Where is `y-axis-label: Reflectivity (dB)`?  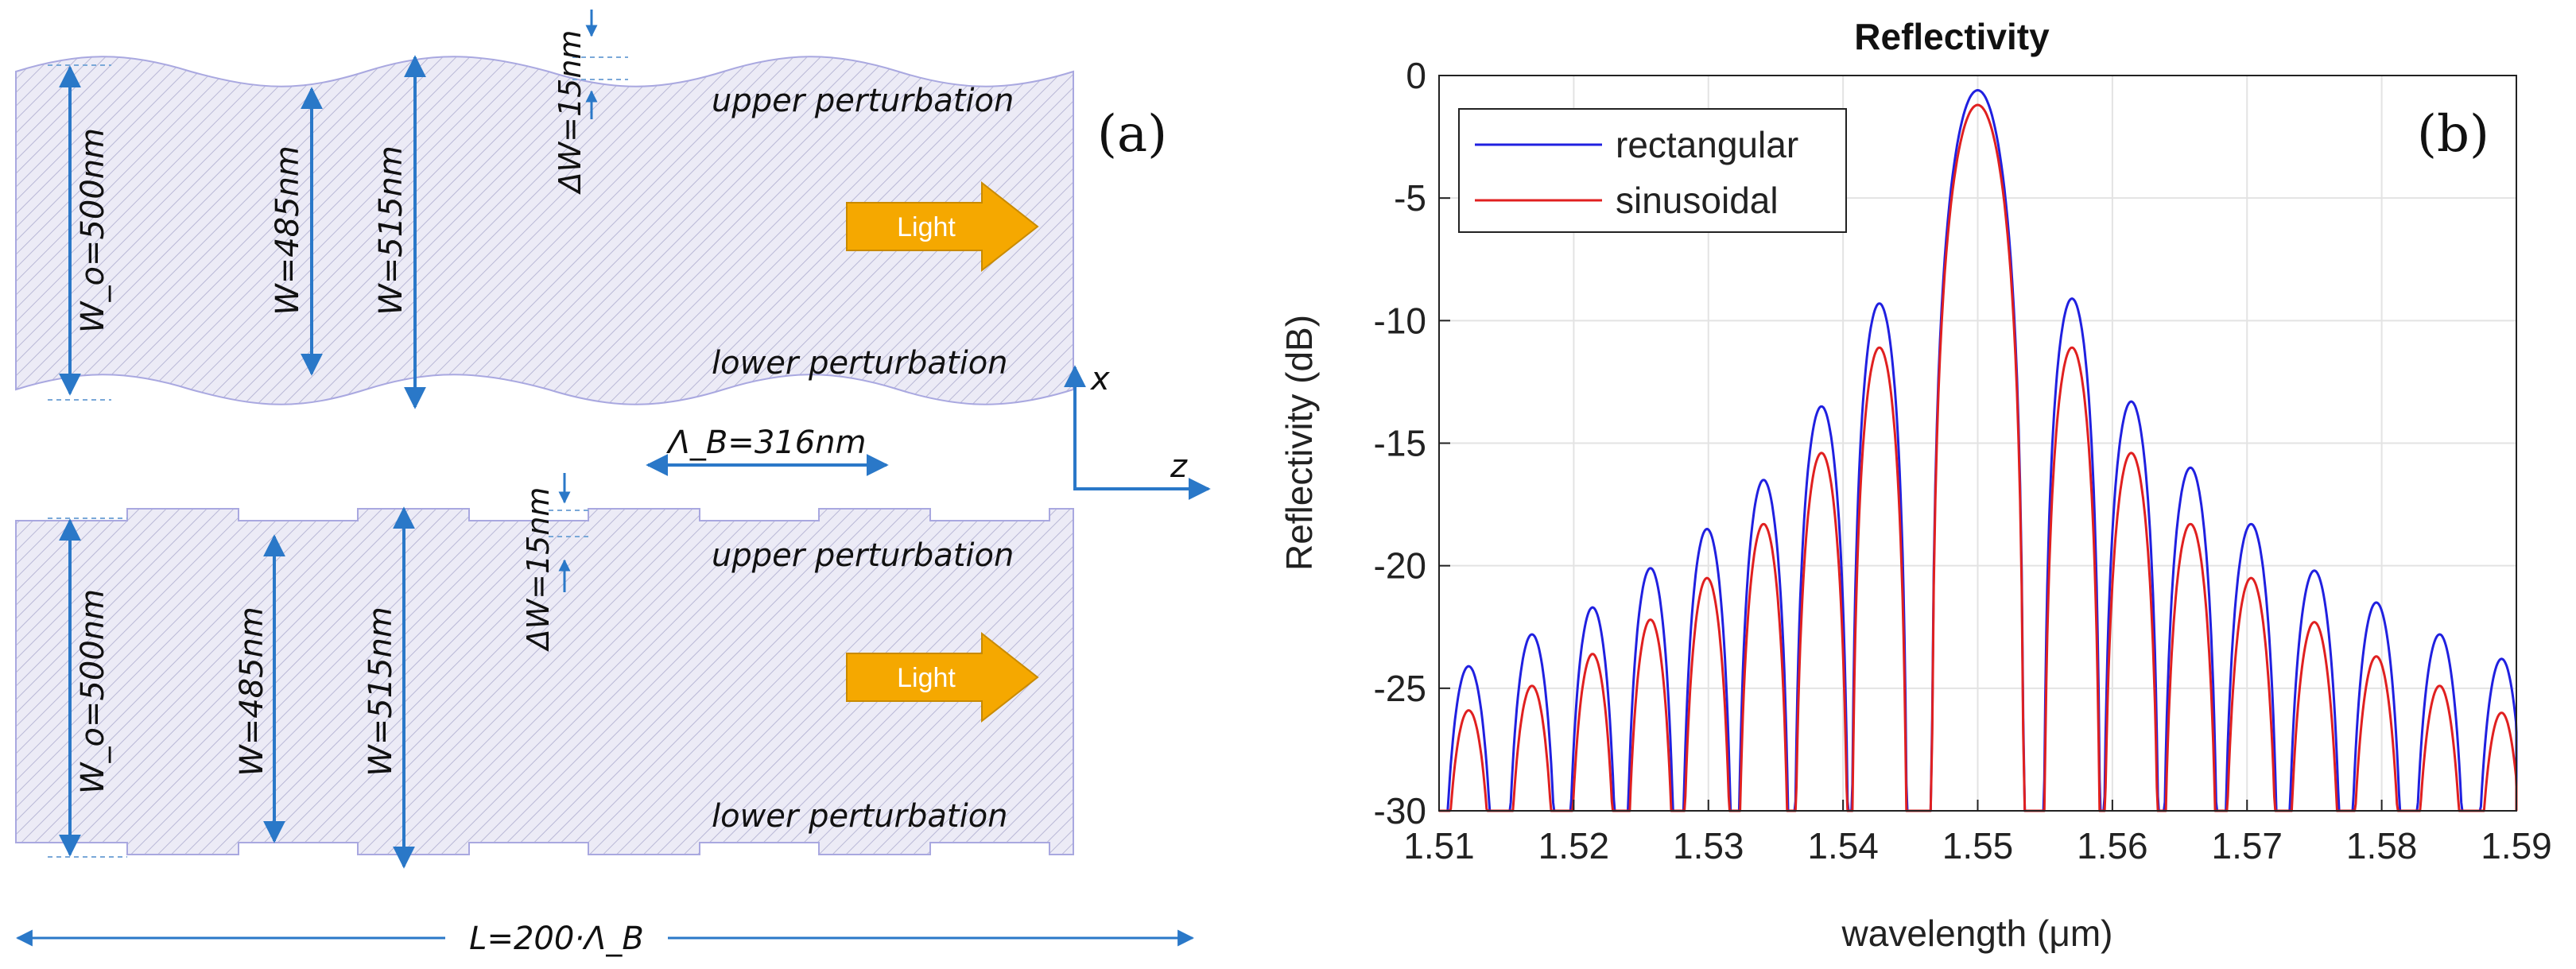
y-axis-label: Reflectivity (dB) is located at coordinates (1299, 443).